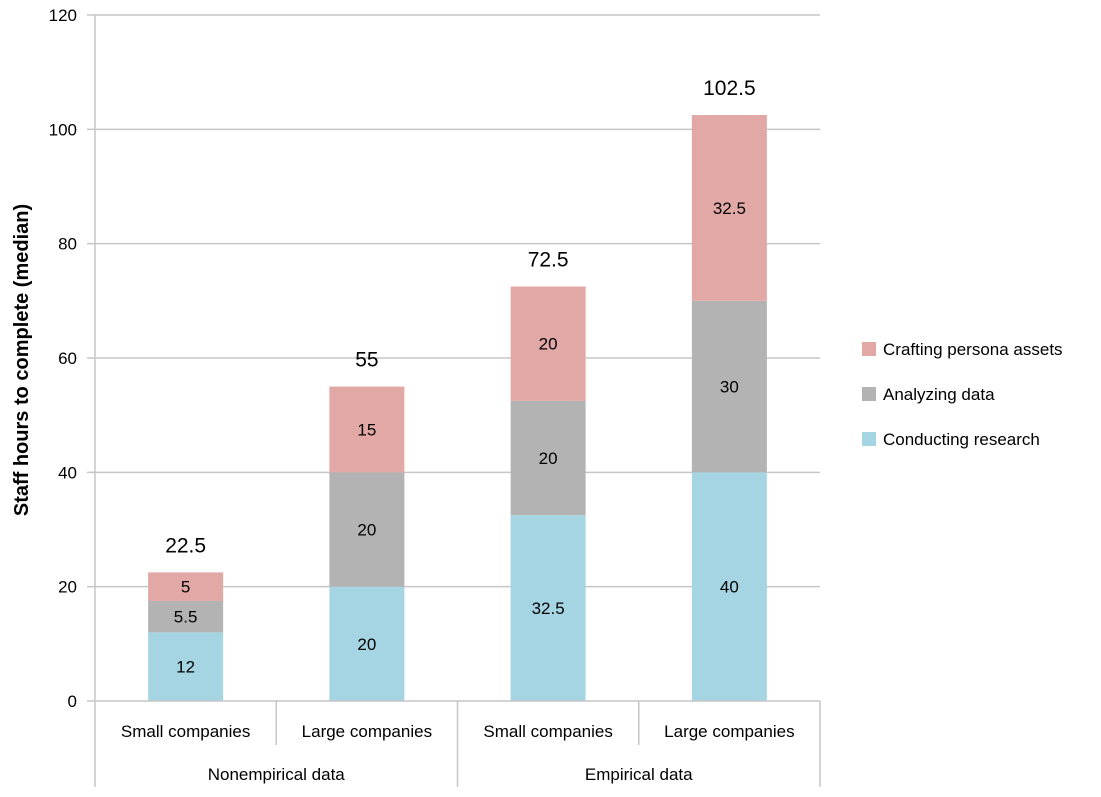  What do you see at coordinates (67, 587) in the screenshot?
I see `y-tick-label: 20` at bounding box center [67, 587].